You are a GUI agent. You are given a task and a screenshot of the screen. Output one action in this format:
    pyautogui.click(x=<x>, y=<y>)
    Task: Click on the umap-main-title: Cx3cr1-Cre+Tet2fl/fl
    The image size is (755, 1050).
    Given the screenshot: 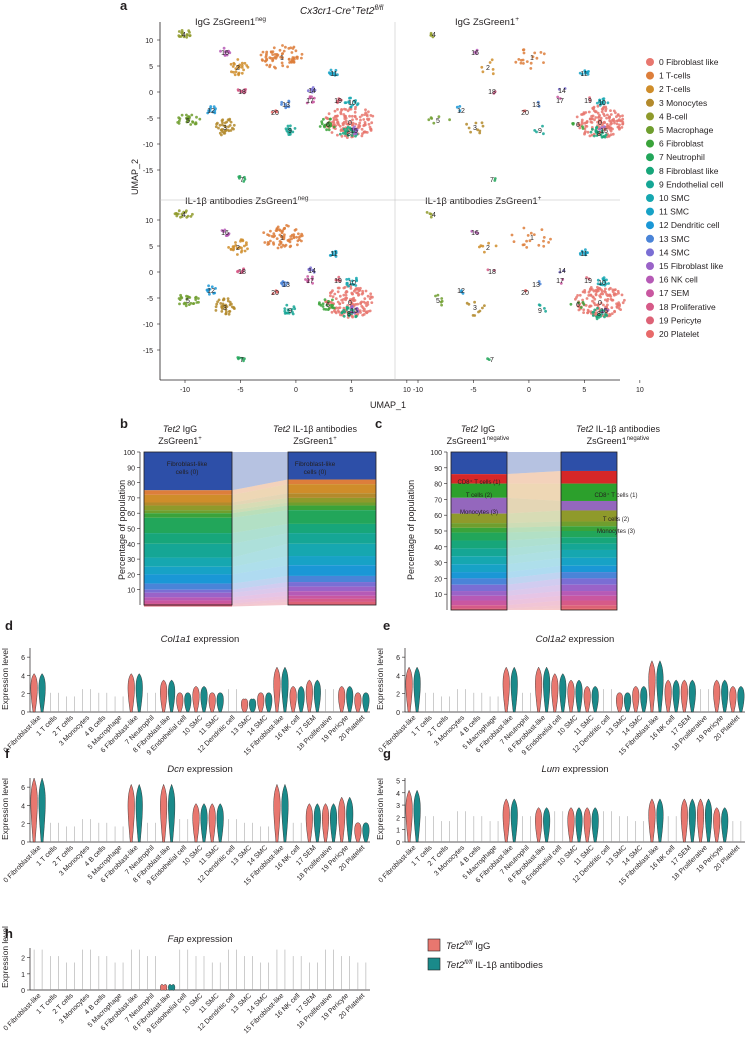 What is the action you would take?
    pyautogui.click(x=342, y=11)
    